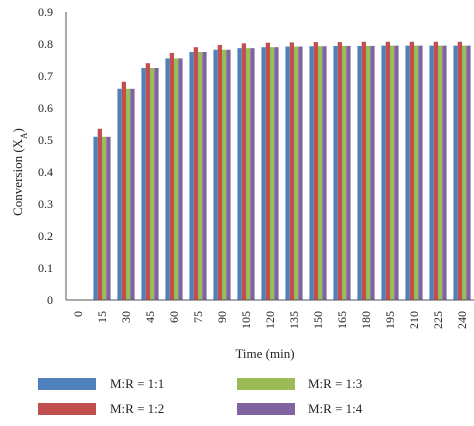 This screenshot has width=474, height=426. I want to click on y-tick-label: 0.7, so click(45, 76).